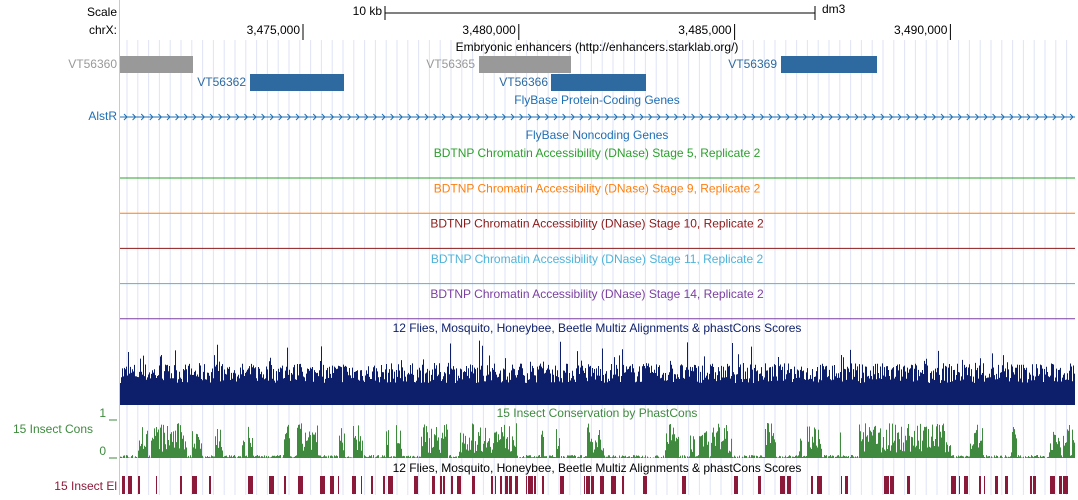 Image resolution: width=1078 pixels, height=500 pixels. I want to click on axis-label: 0, so click(102, 451).